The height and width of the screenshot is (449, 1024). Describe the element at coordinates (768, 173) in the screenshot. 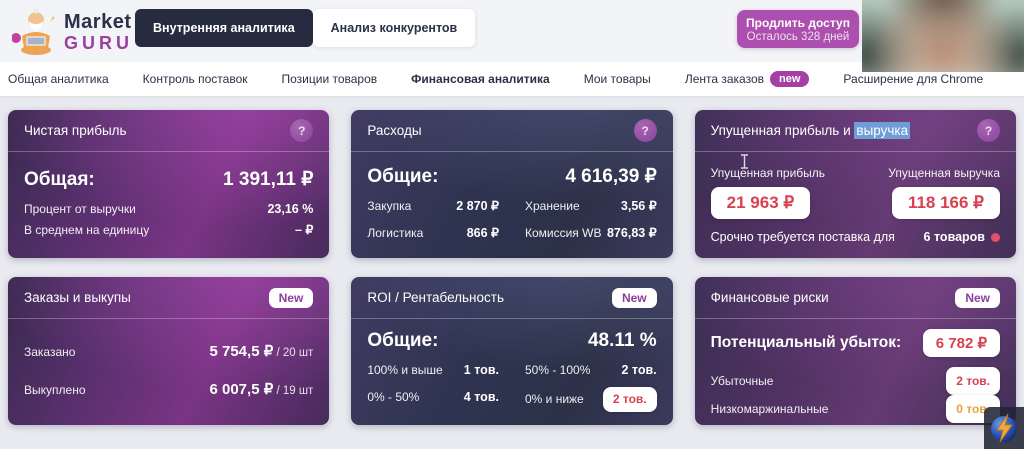

I see `lost-profit-label: Упущенная прибыль` at that location.